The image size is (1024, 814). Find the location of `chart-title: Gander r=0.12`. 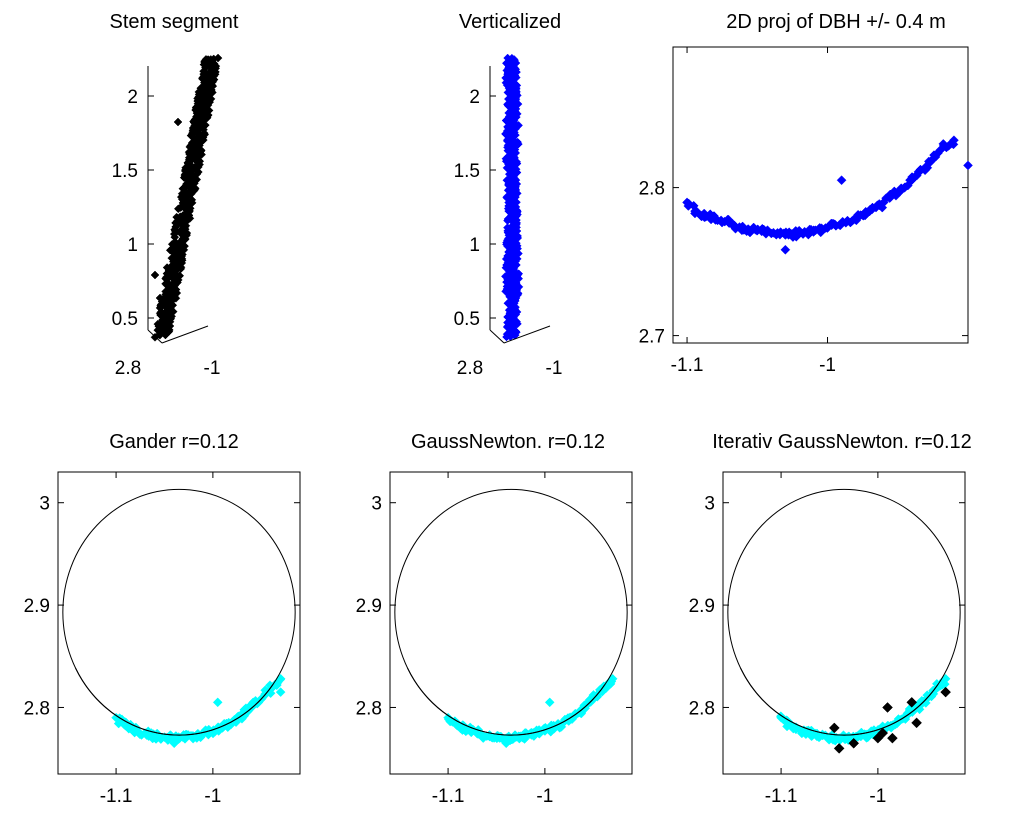

chart-title: Gander r=0.12 is located at coordinates (174, 442).